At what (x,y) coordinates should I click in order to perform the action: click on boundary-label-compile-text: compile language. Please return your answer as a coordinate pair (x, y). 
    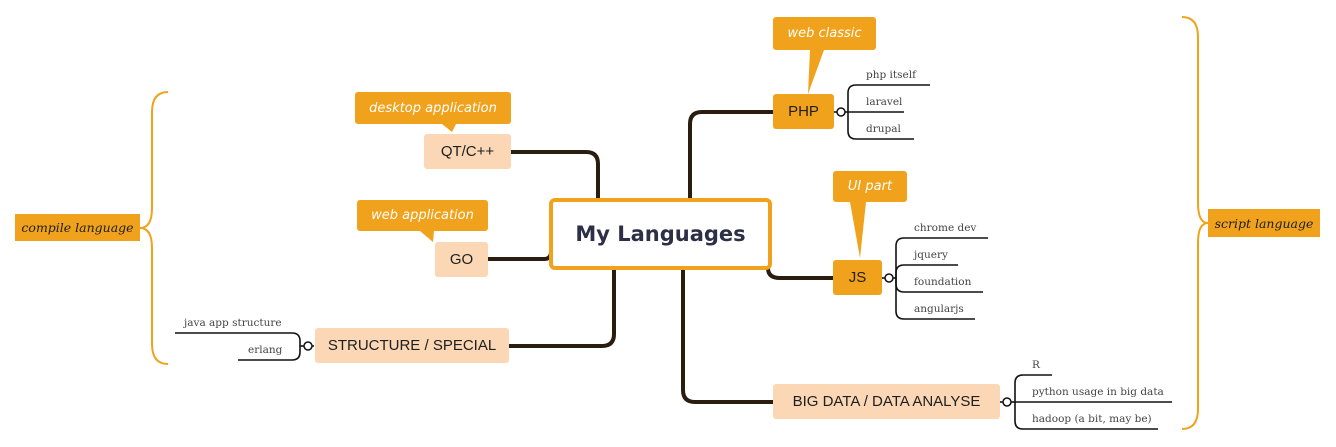
    Looking at the image, I should click on (77, 227).